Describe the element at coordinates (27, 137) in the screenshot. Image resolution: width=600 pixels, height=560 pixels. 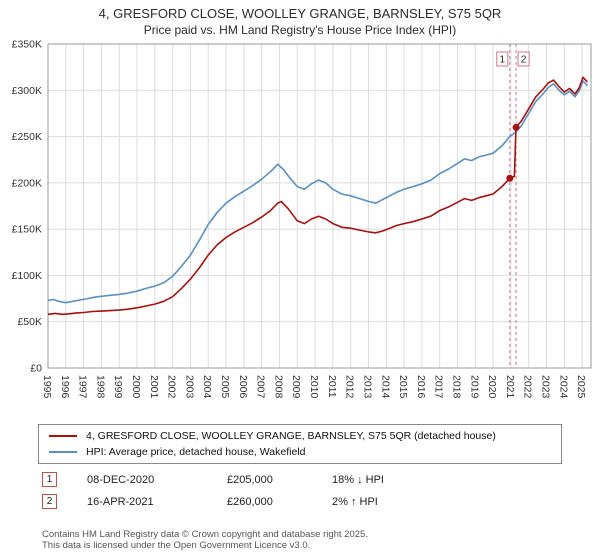
I see `y-tick-label: £250K` at that location.